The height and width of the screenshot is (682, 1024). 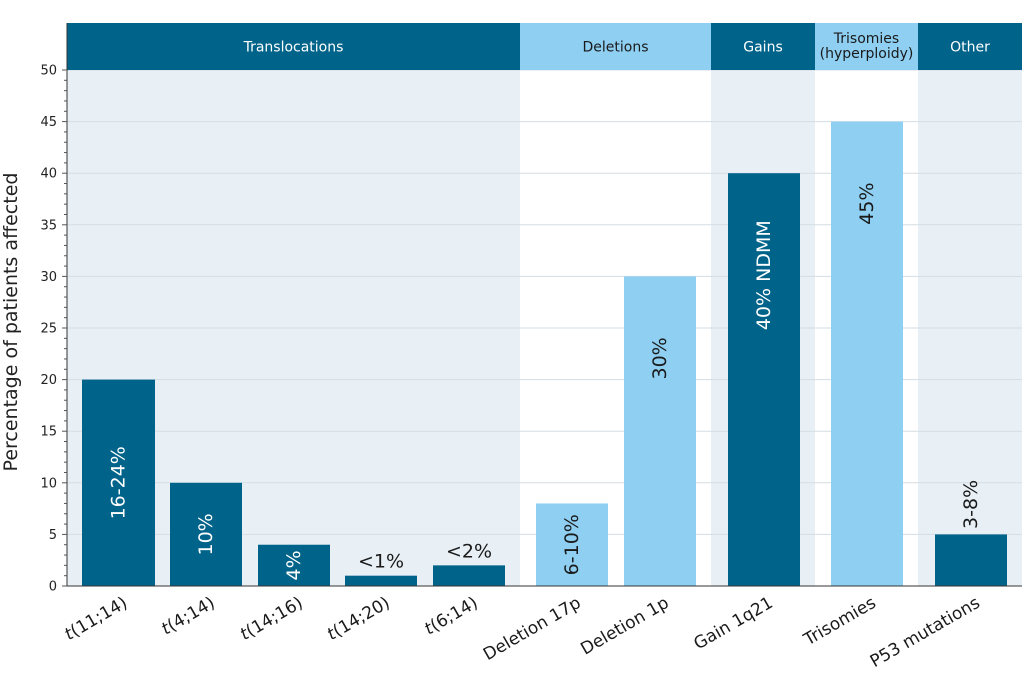 What do you see at coordinates (971, 560) in the screenshot?
I see `bar-p53-mutations` at bounding box center [971, 560].